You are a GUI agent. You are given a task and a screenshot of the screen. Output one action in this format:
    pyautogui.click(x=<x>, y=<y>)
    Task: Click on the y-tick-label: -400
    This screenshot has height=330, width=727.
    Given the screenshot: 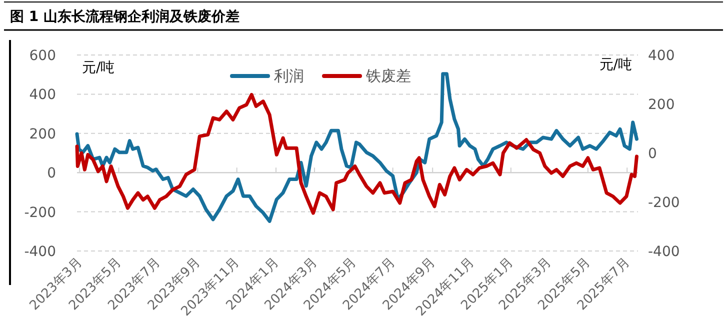 What is the action you would take?
    pyautogui.click(x=40, y=252)
    